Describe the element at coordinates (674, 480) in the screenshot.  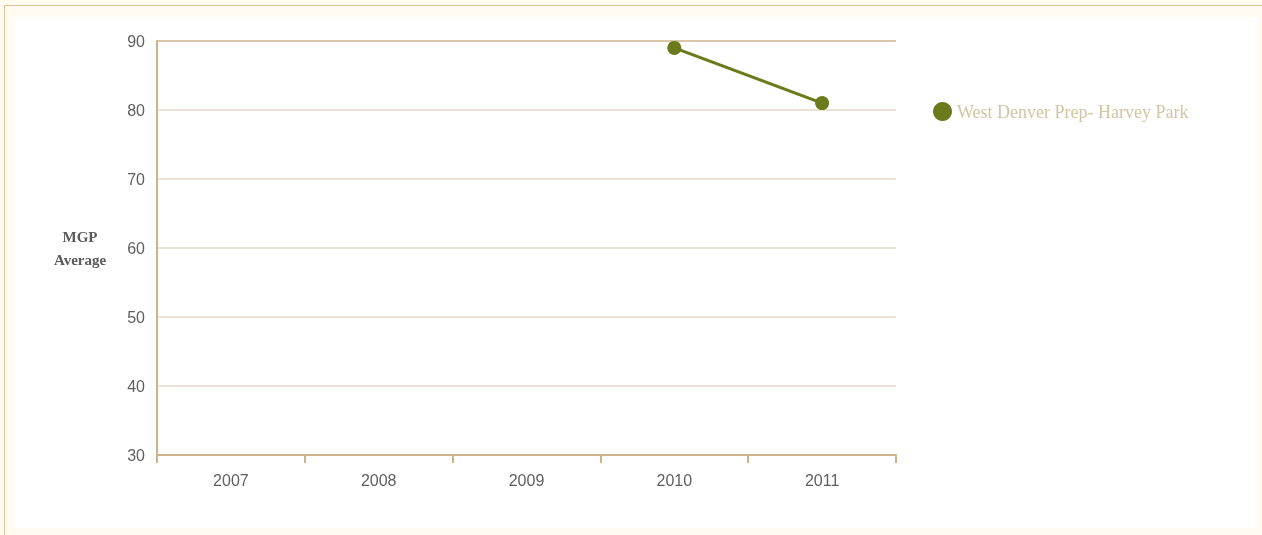
I see `x-tick-label: 2010` at that location.